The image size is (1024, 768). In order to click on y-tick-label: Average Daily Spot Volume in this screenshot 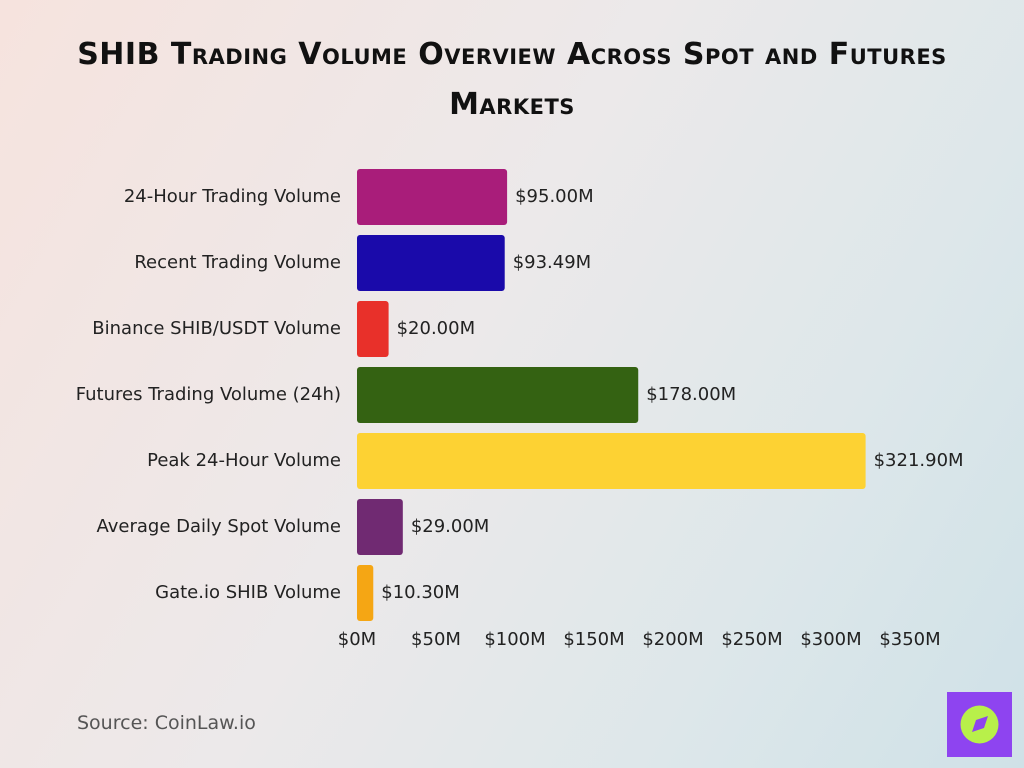, I will do `click(219, 526)`.